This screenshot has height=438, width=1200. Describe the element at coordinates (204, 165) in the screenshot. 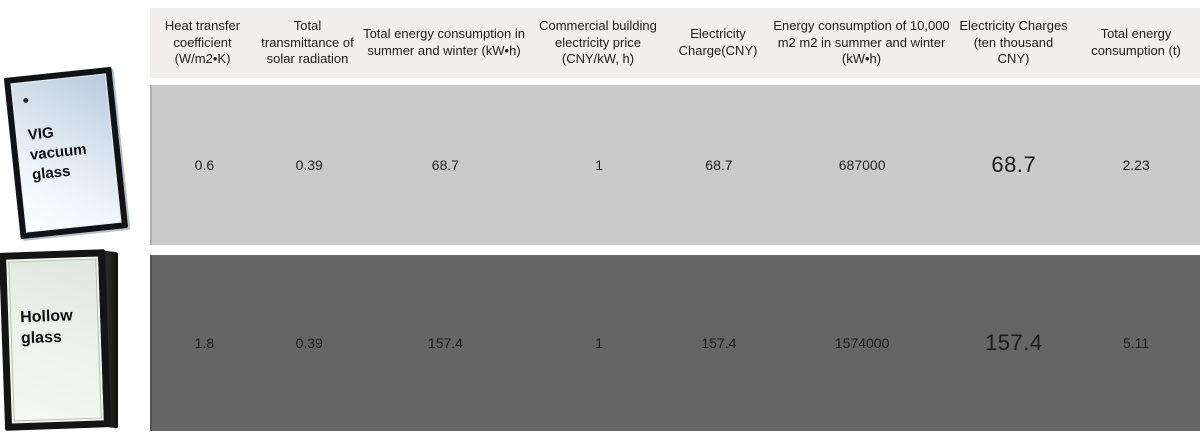

I see `data-cell: 0.6` at that location.